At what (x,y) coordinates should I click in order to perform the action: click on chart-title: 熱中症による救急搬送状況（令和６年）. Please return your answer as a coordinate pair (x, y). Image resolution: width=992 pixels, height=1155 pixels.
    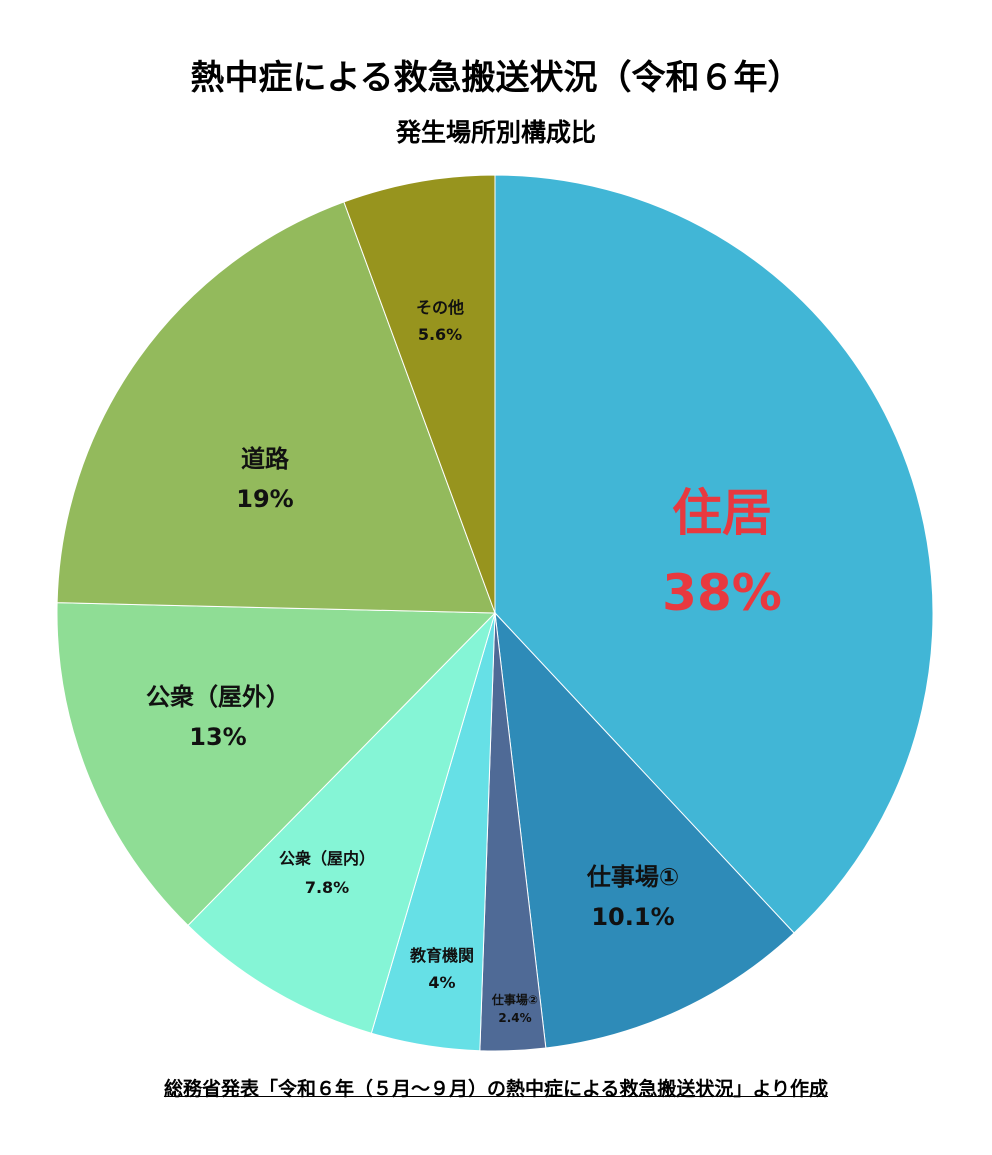
    Looking at the image, I should click on (496, 78).